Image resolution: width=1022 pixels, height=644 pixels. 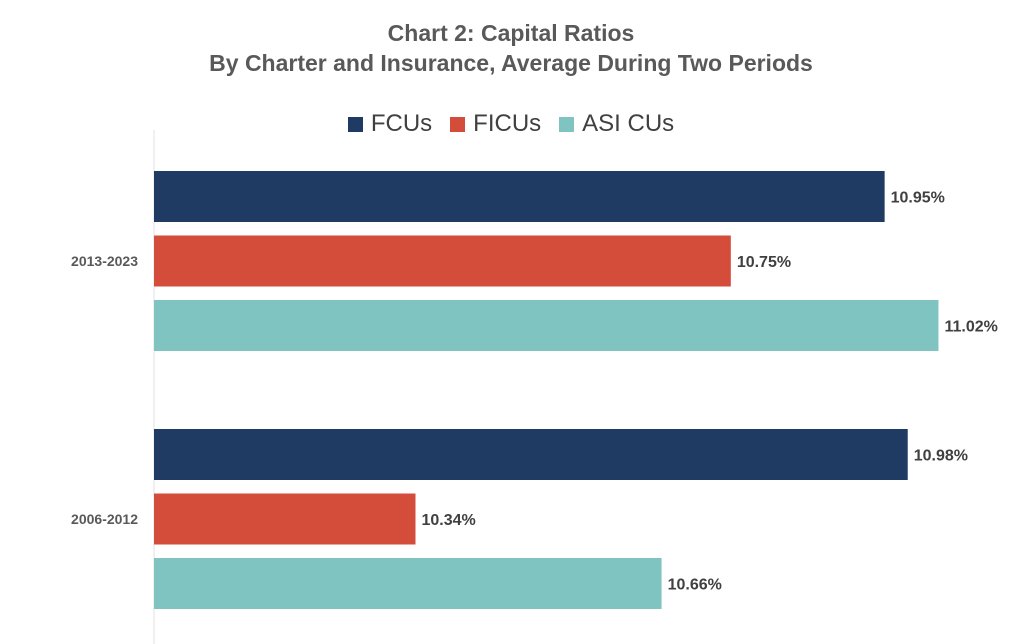 I want to click on bar-asi-cus-2013-2023, so click(x=546, y=325).